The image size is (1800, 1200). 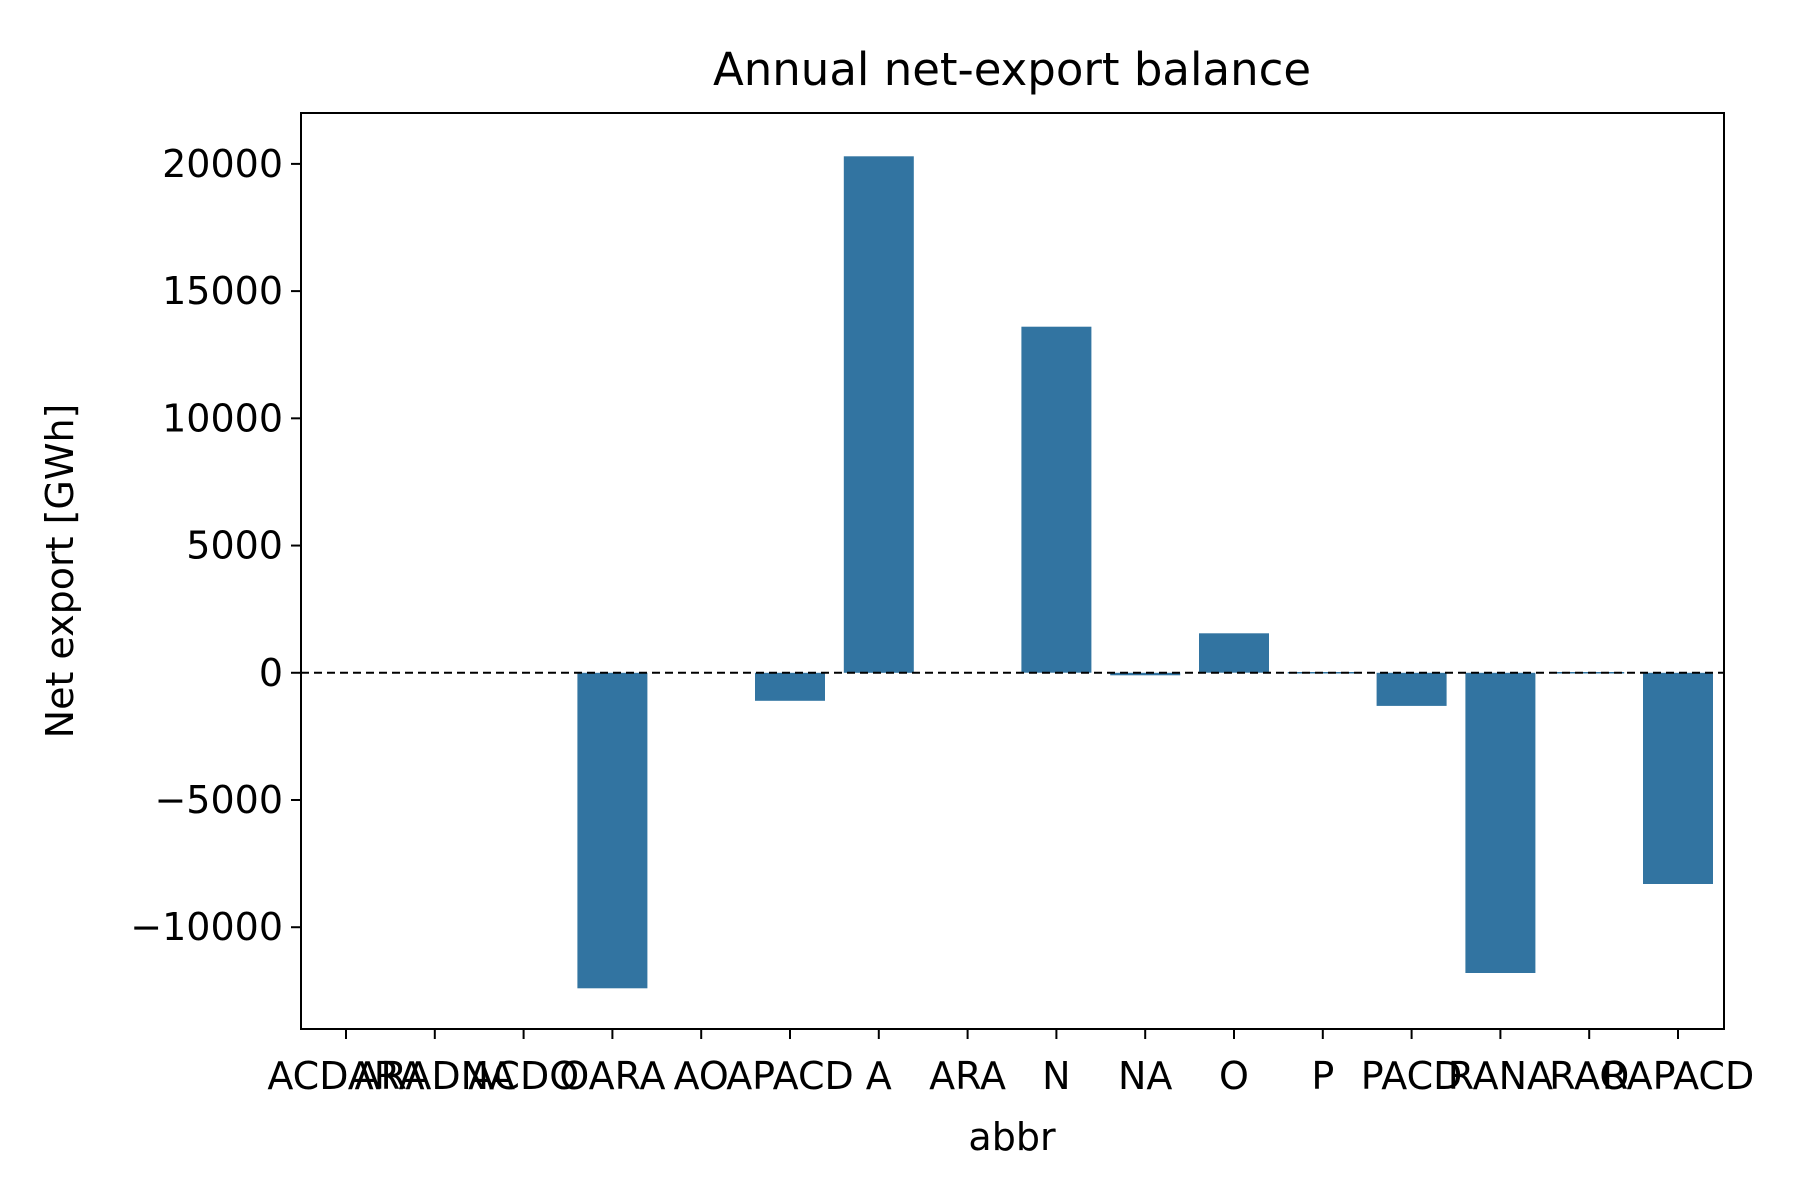 I want to click on y-tick-label: 20000, so click(x=222, y=164).